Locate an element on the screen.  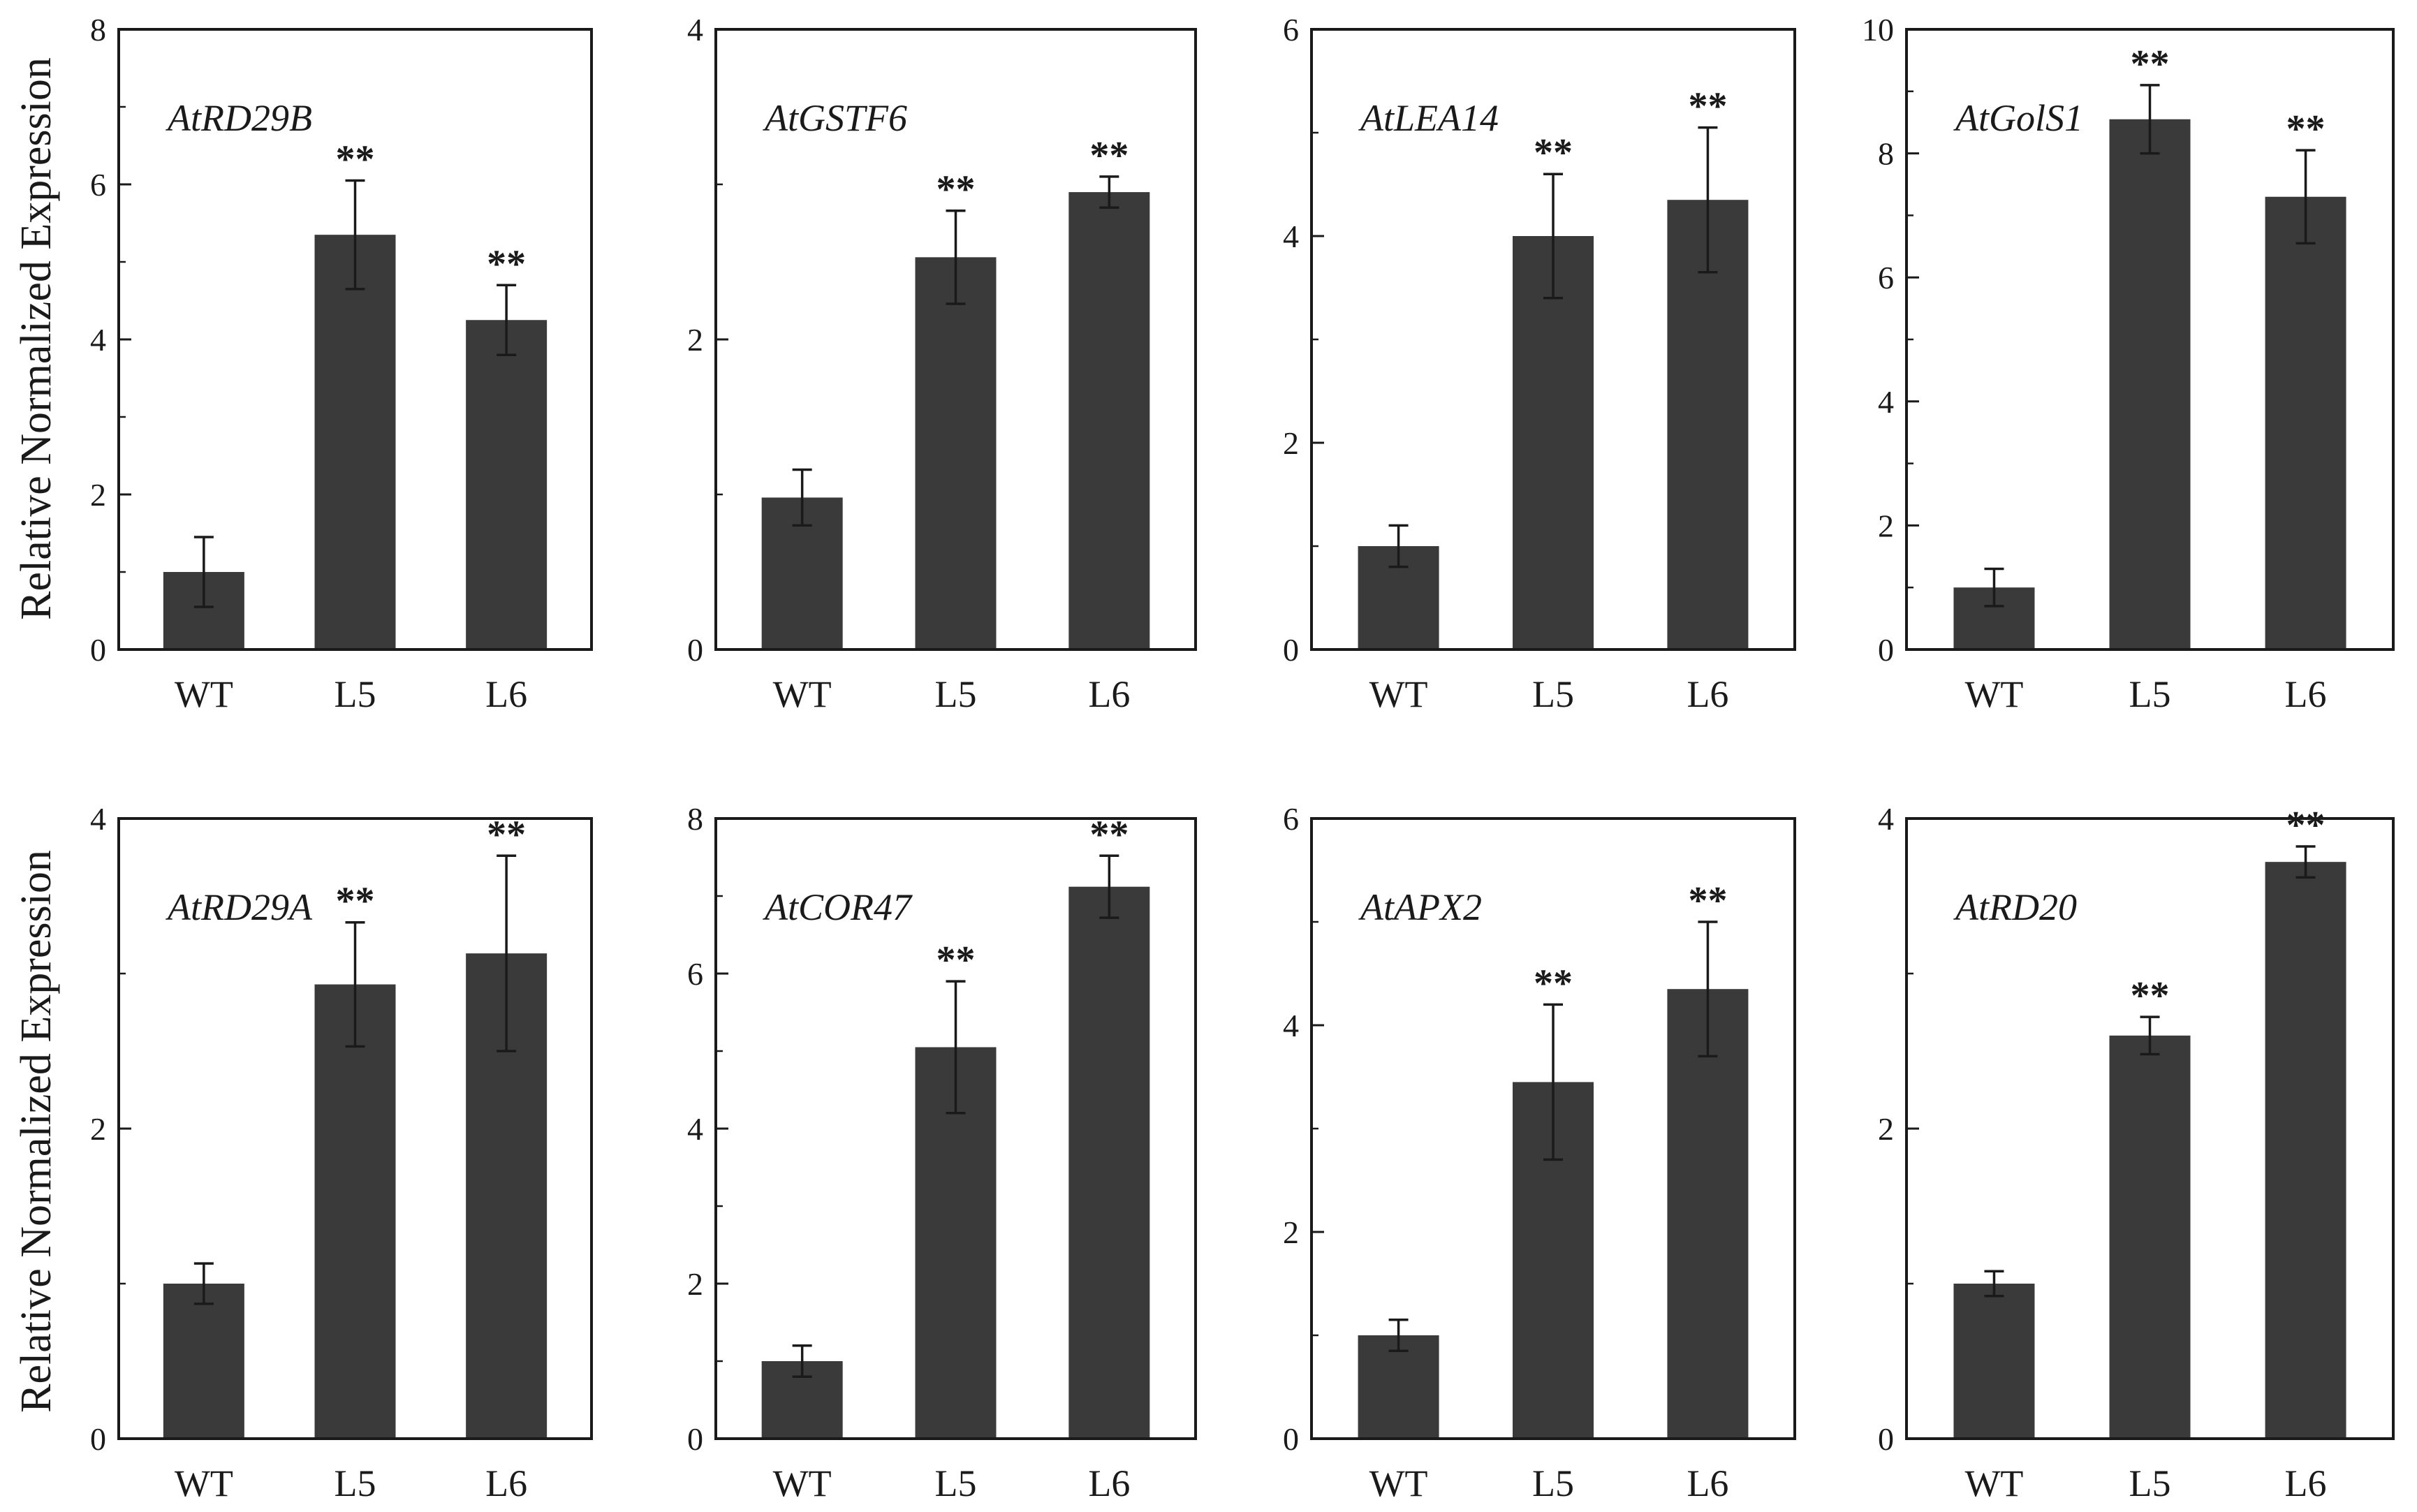
panel-AtCOR47: 0 2 4 6 8 WT ** L5 ** L6 AtCOR47 is located at coordinates (942, 1153).